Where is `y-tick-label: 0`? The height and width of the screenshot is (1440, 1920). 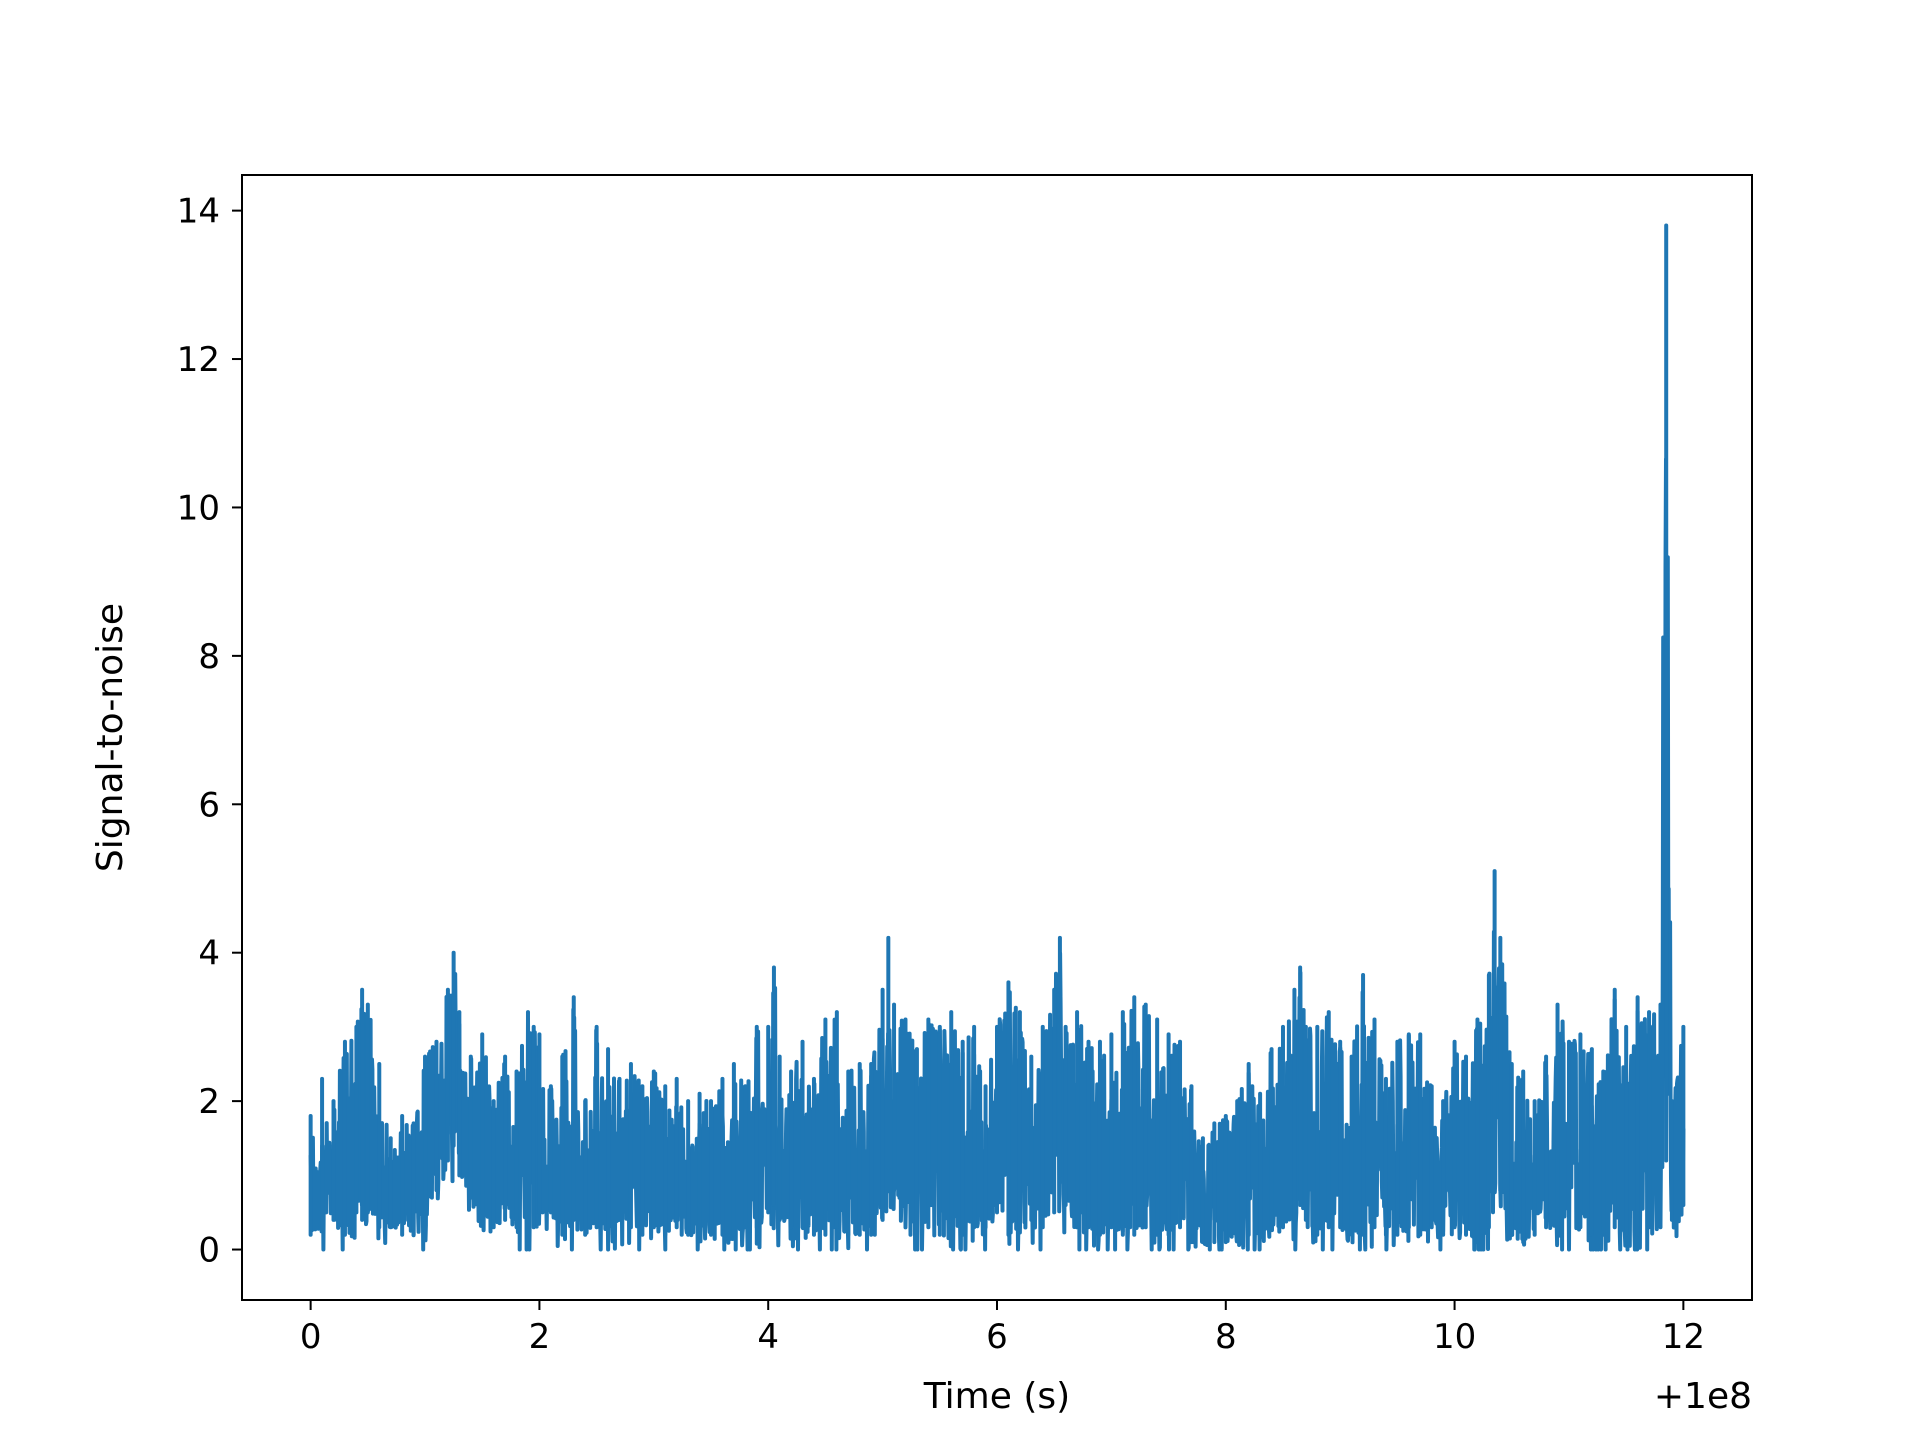
y-tick-label: 0 is located at coordinates (209, 1251).